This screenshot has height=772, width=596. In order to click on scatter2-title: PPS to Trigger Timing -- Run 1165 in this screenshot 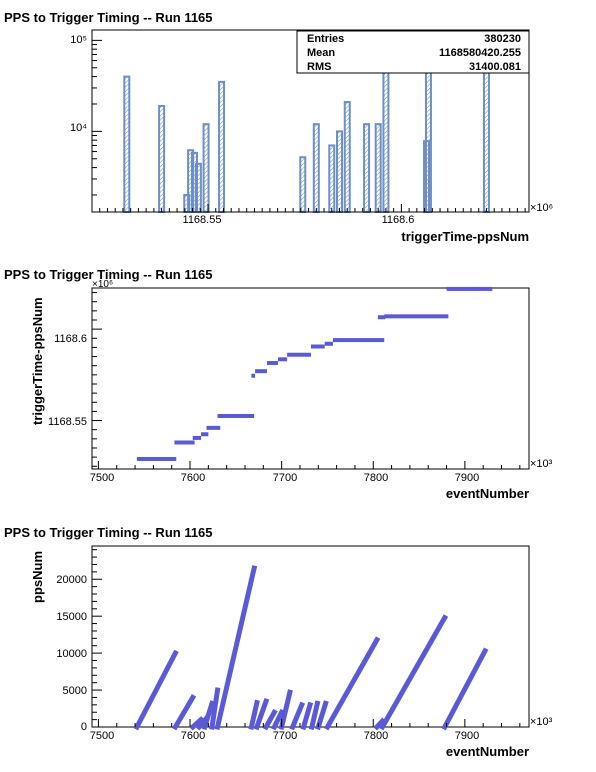, I will do `click(108, 532)`.